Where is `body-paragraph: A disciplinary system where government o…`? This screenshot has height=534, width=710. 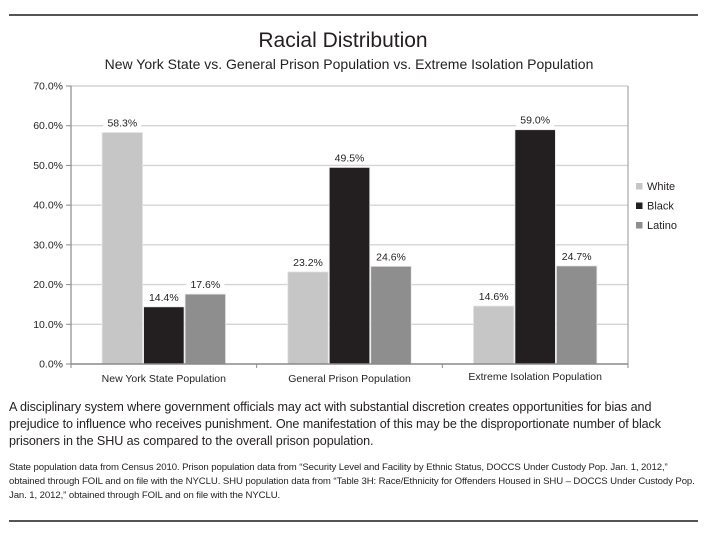 body-paragraph: A disciplinary system where government o… is located at coordinates (335, 424).